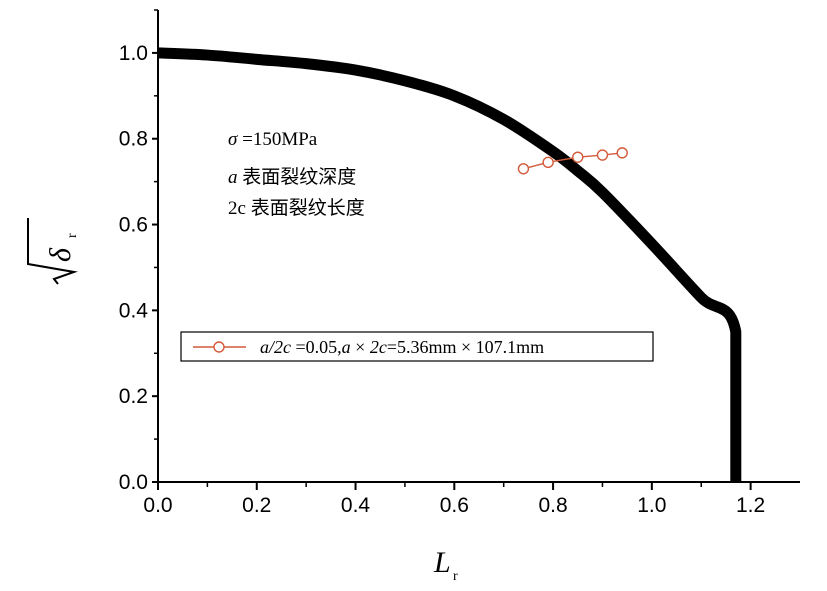 The image size is (827, 591). What do you see at coordinates (552, 505) in the screenshot?
I see `x-tick-label: 0.8` at bounding box center [552, 505].